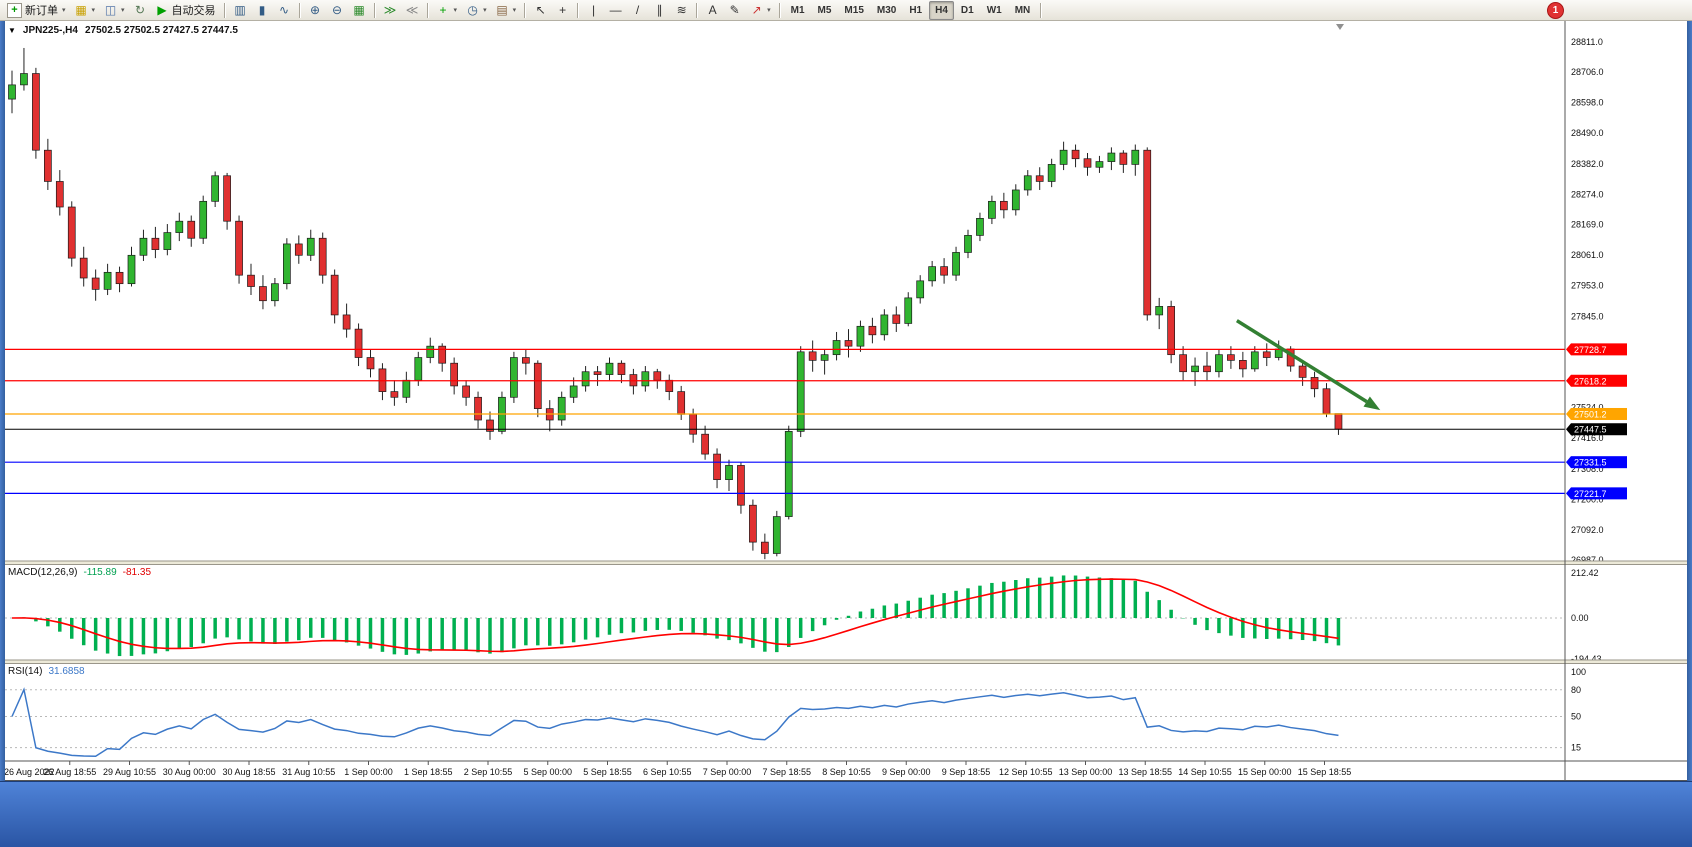  Describe the element at coordinates (12, 30) in the screenshot. I see `symbol-dropdown-icon: ▼` at that location.